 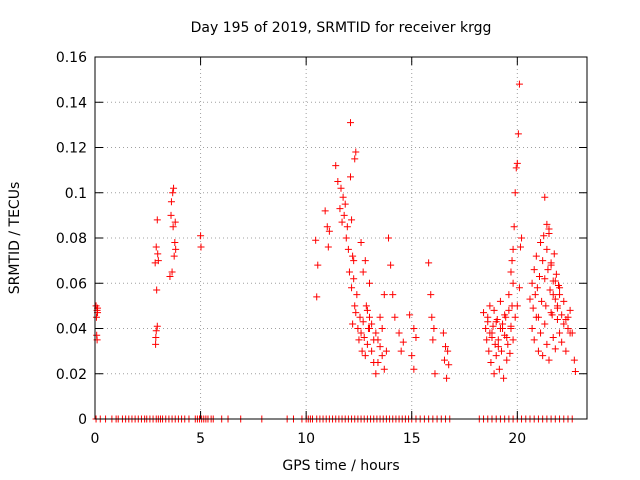 I want to click on x-tick-label: 15, so click(x=412, y=439).